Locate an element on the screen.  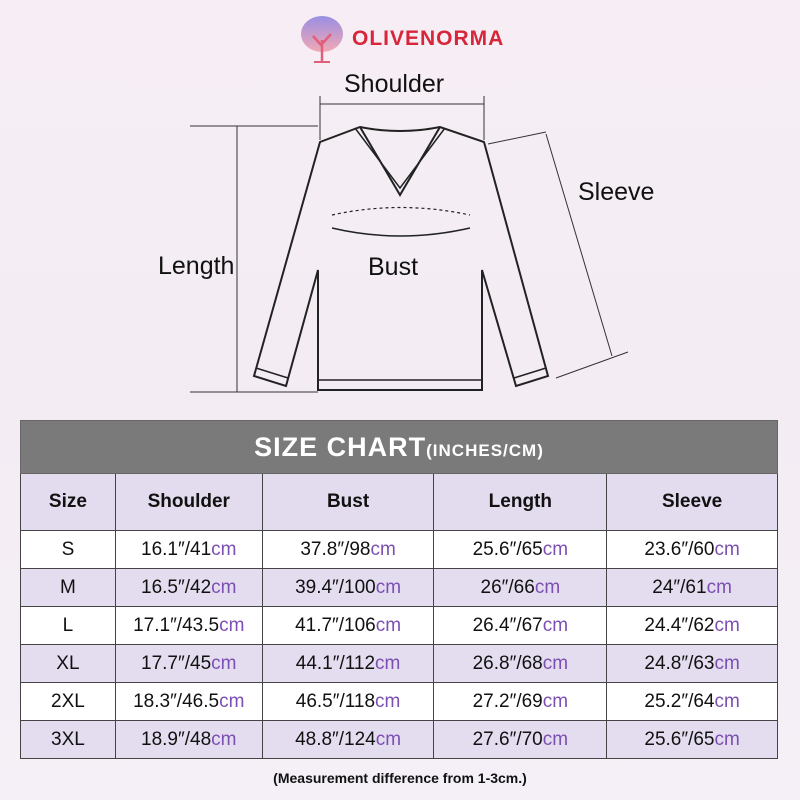
measurement-note: (Measurement difference from 1-3cm.) is located at coordinates (400, 778).